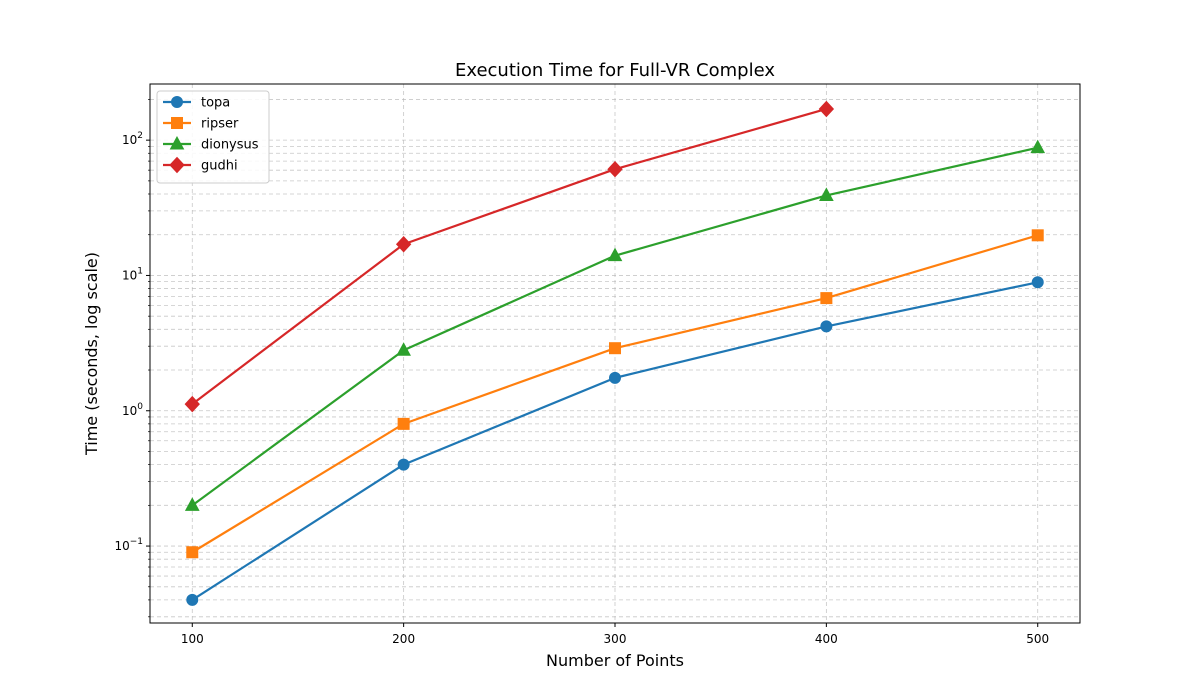  What do you see at coordinates (132, 139) in the screenshot?
I see `y-tick-label: 10²` at bounding box center [132, 139].